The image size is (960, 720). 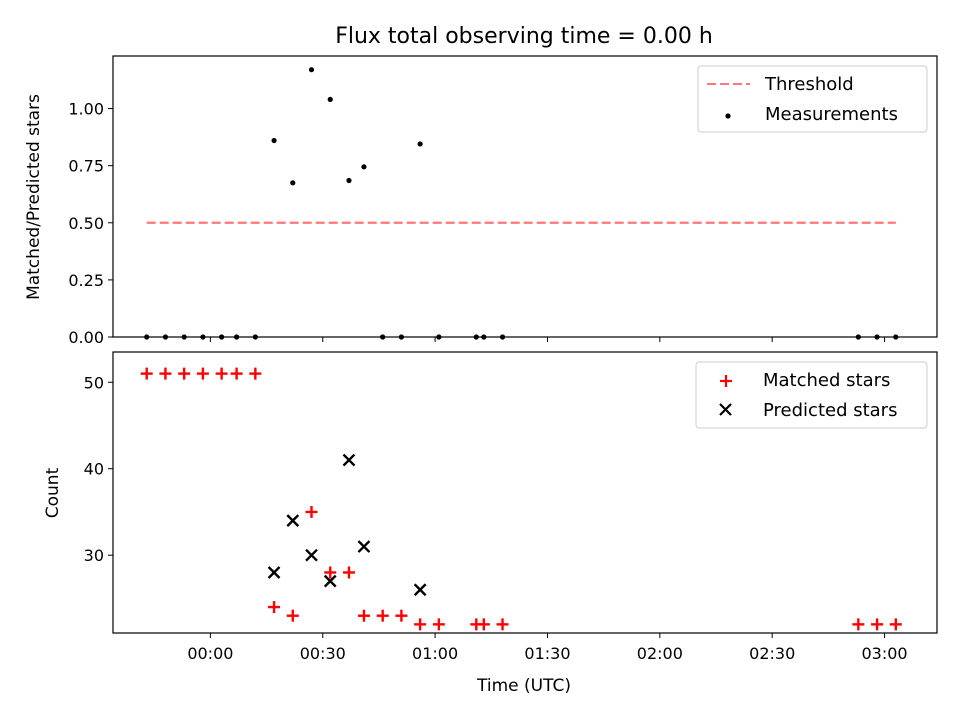 I want to click on y-tick-label: 30, so click(x=94, y=555).